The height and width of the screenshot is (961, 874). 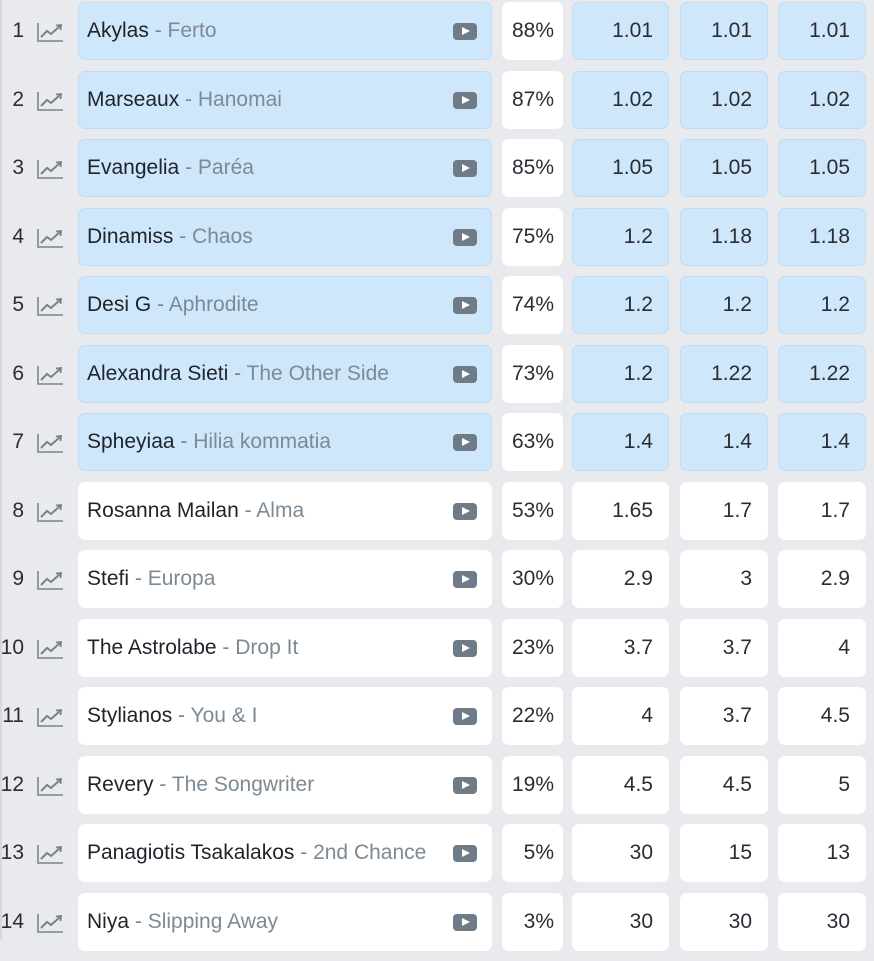 What do you see at coordinates (822, 921) in the screenshot?
I see `odds-cell-3: 30` at bounding box center [822, 921].